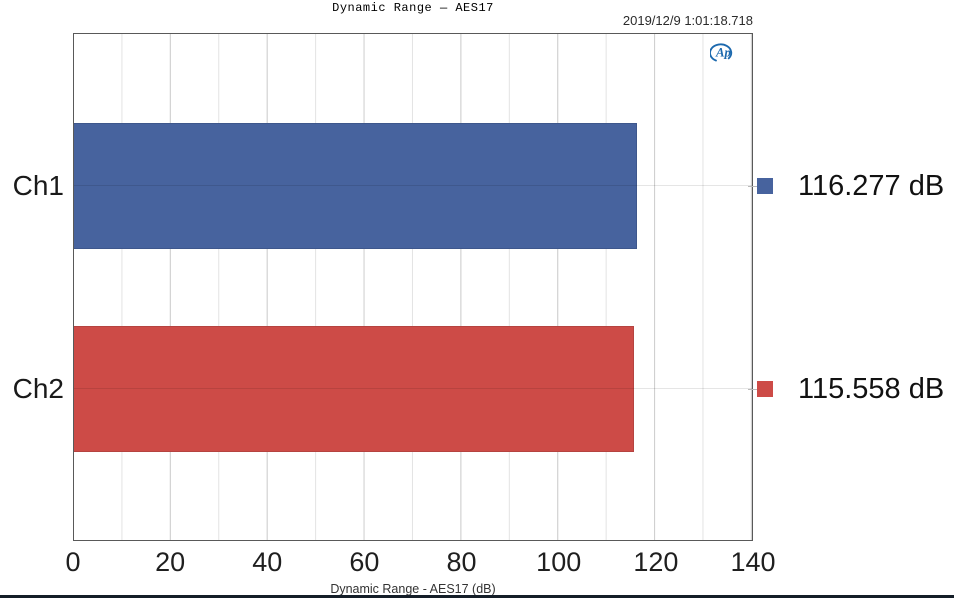 This screenshot has width=954, height=600. What do you see at coordinates (413, 186) in the screenshot?
I see `gridline-row-ch1` at bounding box center [413, 186].